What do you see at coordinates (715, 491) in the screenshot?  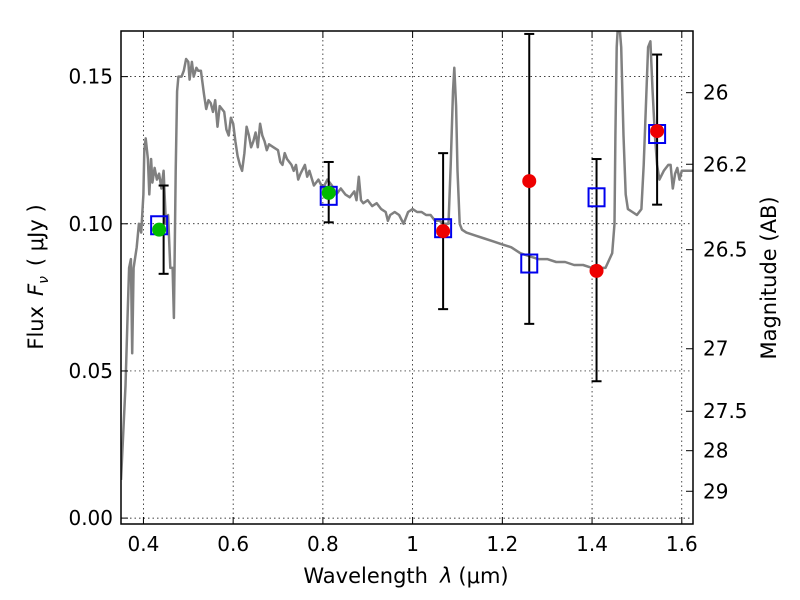 I see `y2-tick-label: 29` at bounding box center [715, 491].